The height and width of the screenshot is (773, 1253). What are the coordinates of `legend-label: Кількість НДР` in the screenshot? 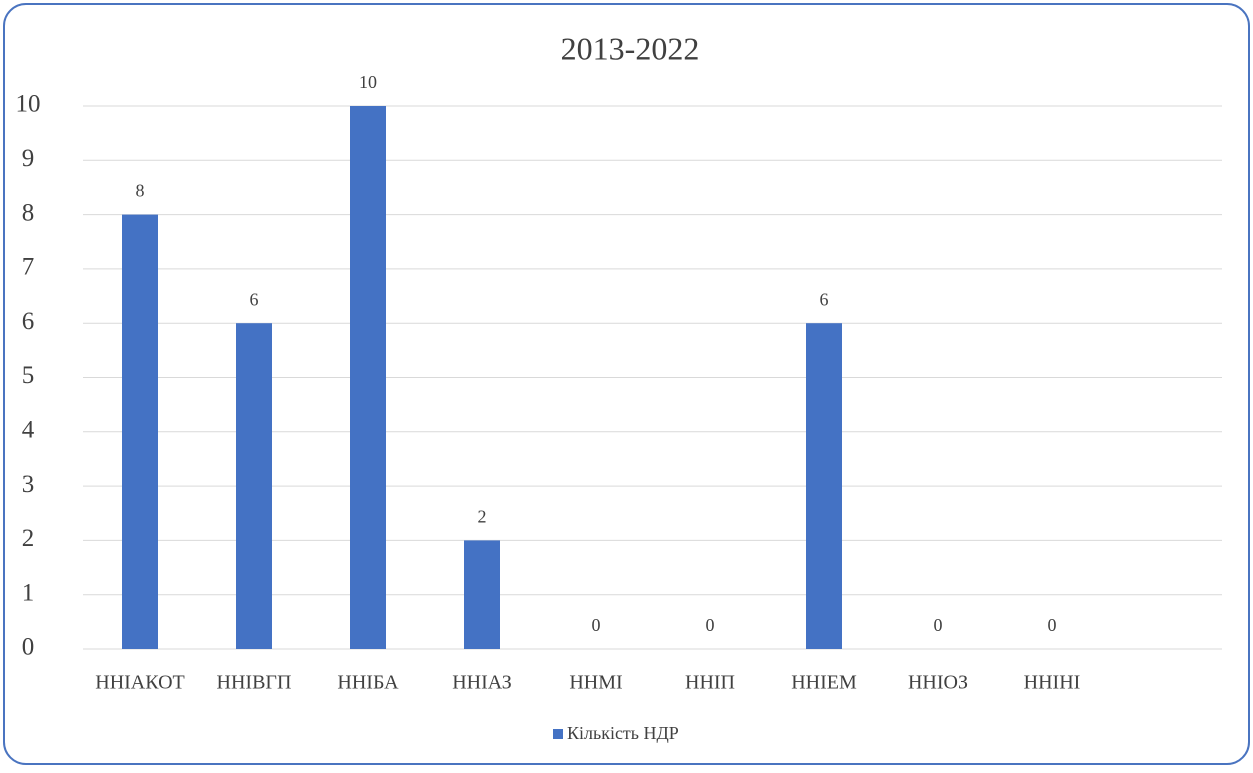 It's located at (623, 733).